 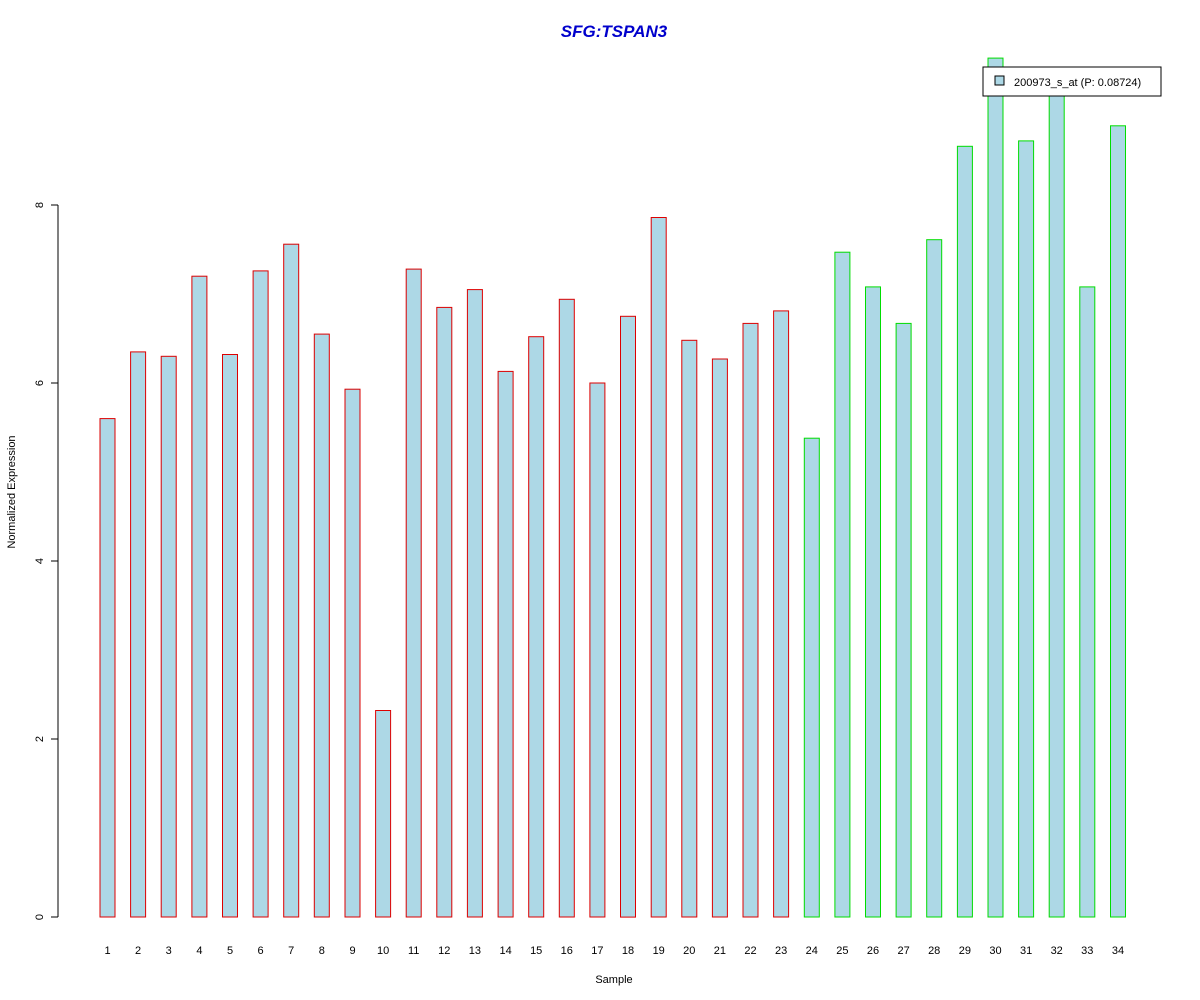 I want to click on x-tick-label: 19, so click(x=659, y=951).